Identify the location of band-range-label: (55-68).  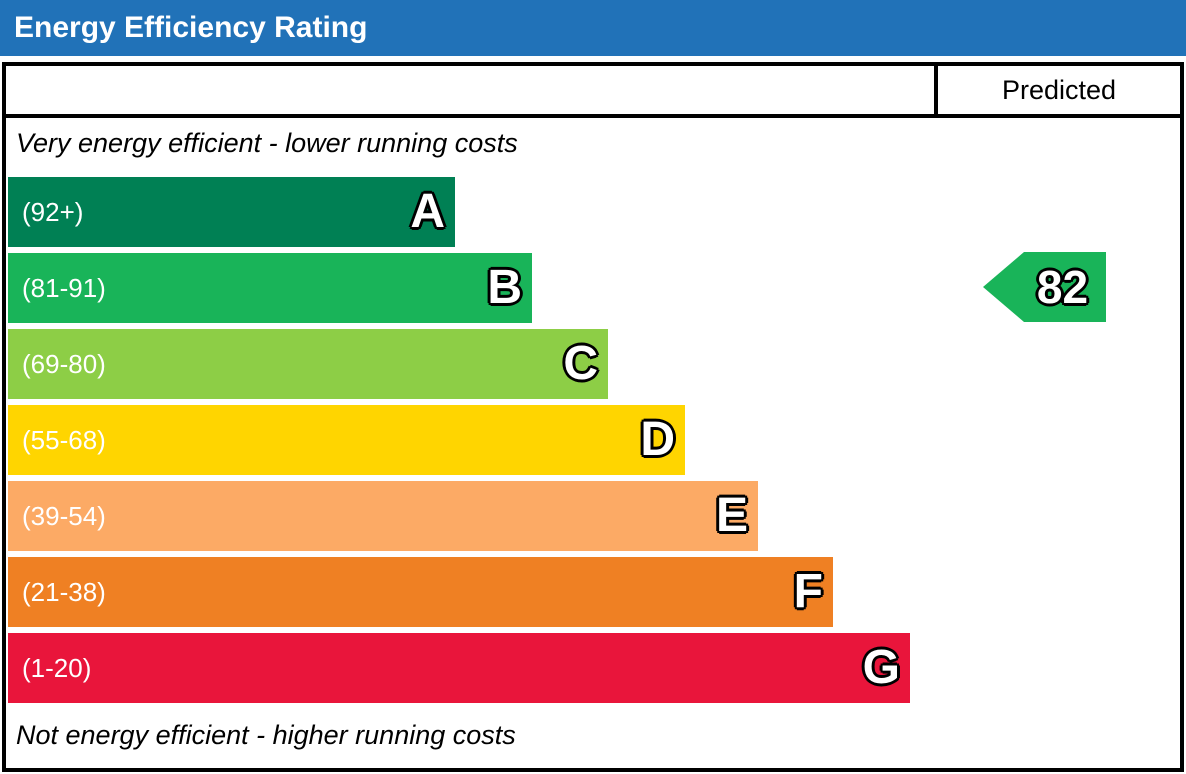
(64, 439).